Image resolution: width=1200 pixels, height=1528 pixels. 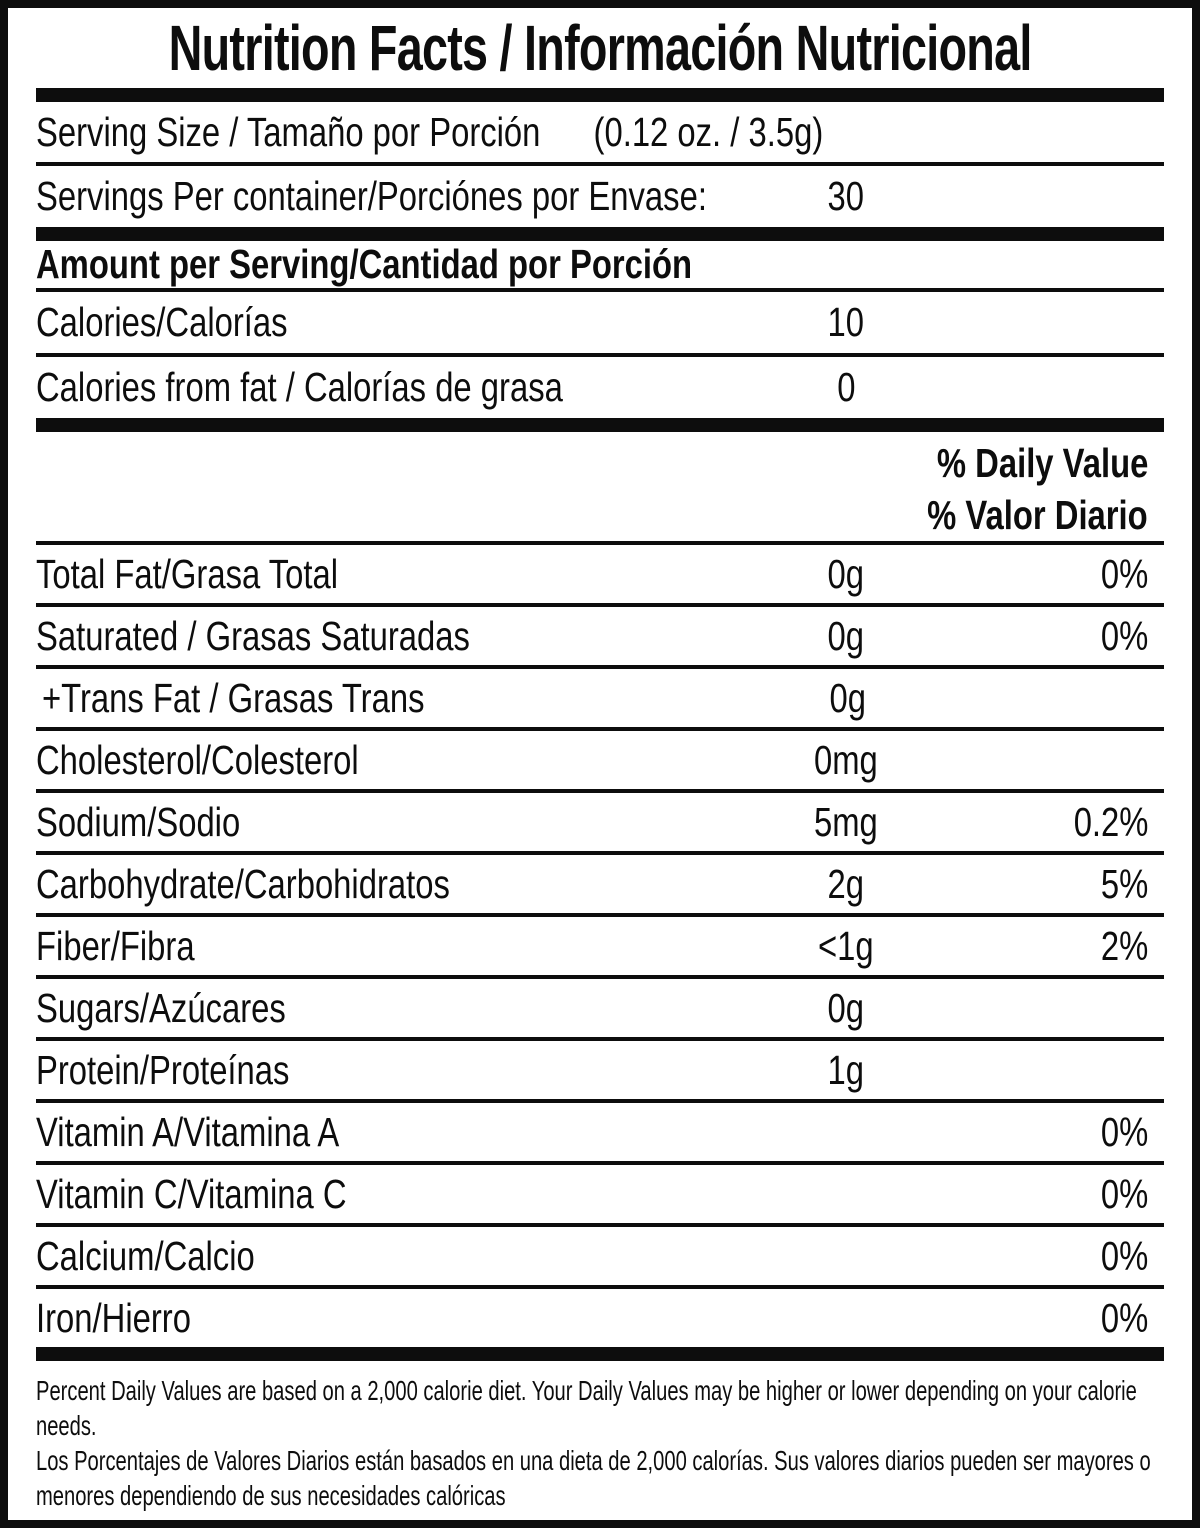 I want to click on serving-size-value: (0.12 oz. / 3.5g), so click(x=708, y=131).